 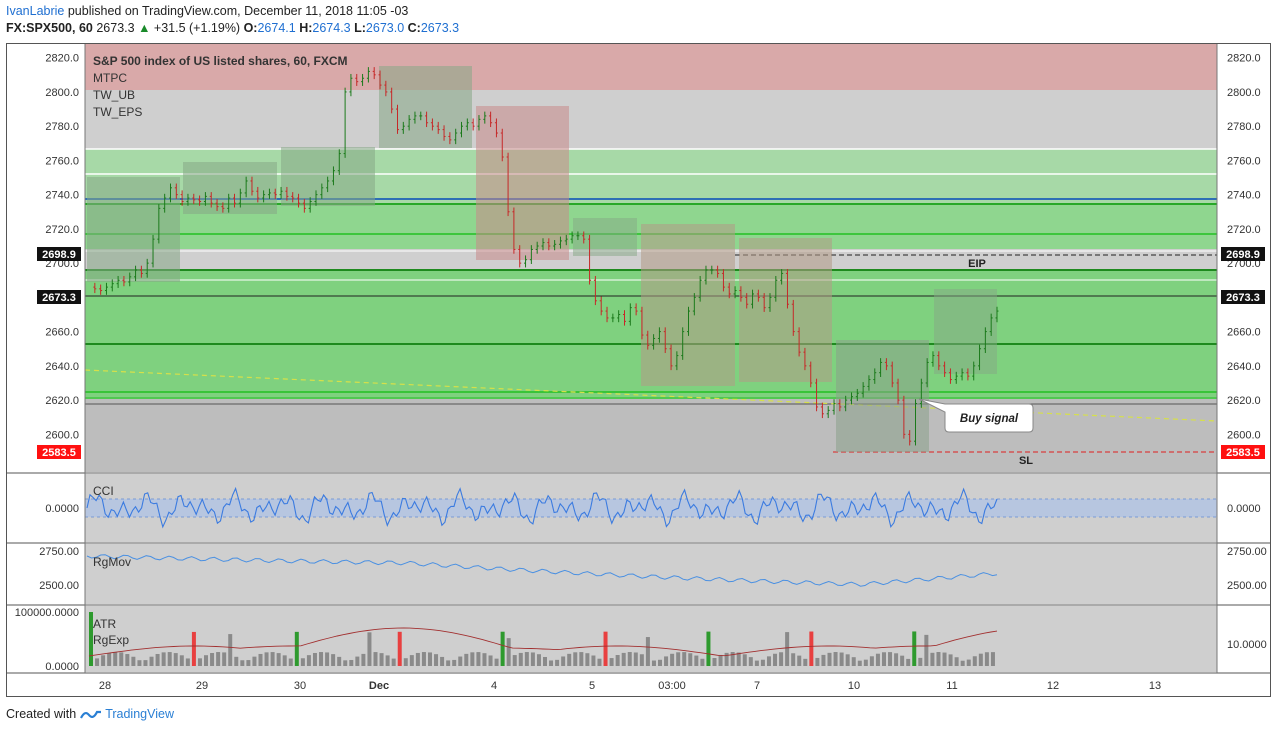 What do you see at coordinates (651, 435) in the screenshot?
I see `lower-zone` at bounding box center [651, 435].